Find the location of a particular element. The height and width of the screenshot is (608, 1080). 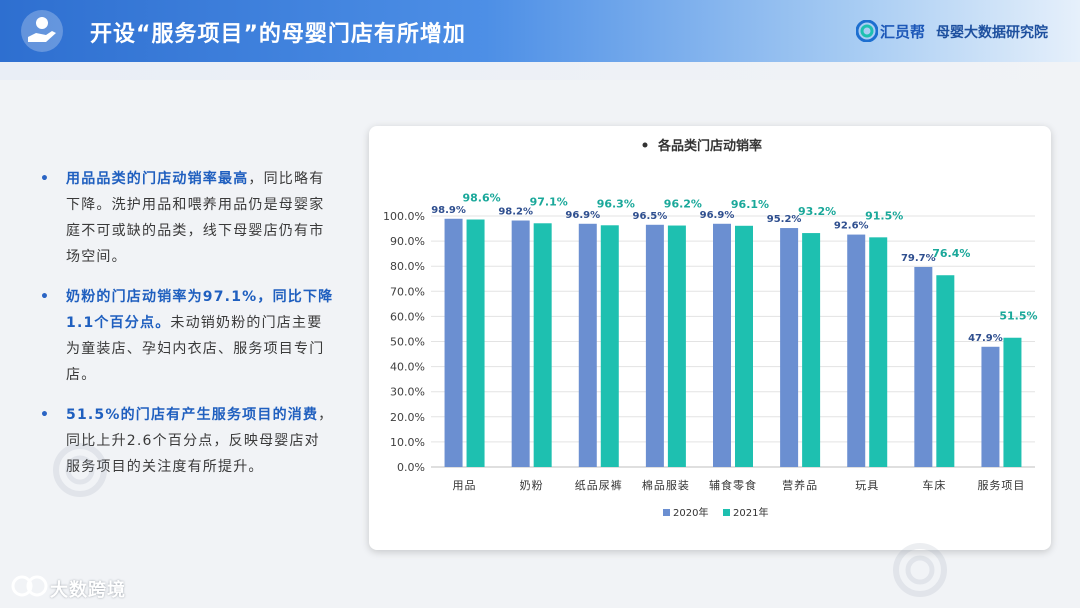

data-label: 93.2% is located at coordinates (817, 211).